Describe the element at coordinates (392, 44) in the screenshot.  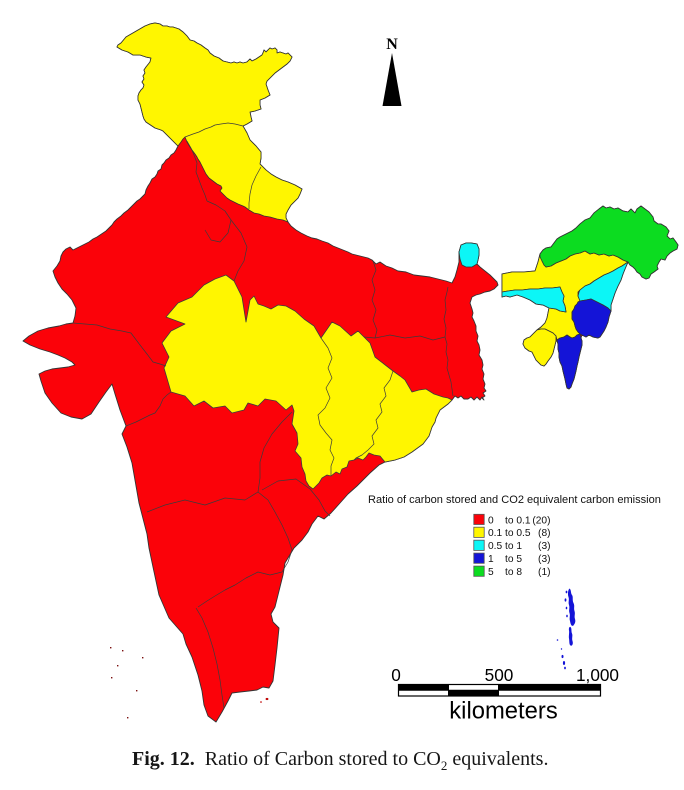
I see `svg-text: N` at that location.